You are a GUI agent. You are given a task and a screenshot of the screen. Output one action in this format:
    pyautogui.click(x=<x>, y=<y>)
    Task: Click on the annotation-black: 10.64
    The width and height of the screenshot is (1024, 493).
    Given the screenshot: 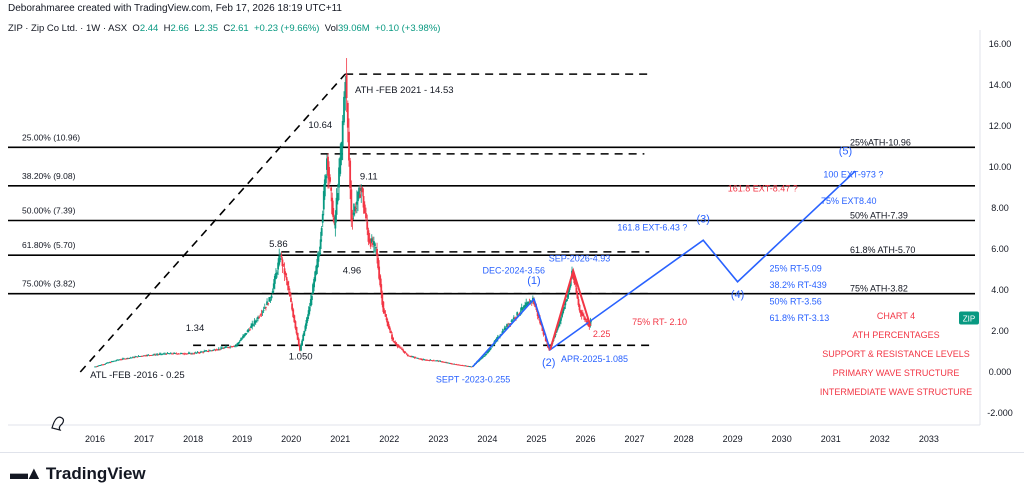 What is the action you would take?
    pyautogui.click(x=320, y=125)
    